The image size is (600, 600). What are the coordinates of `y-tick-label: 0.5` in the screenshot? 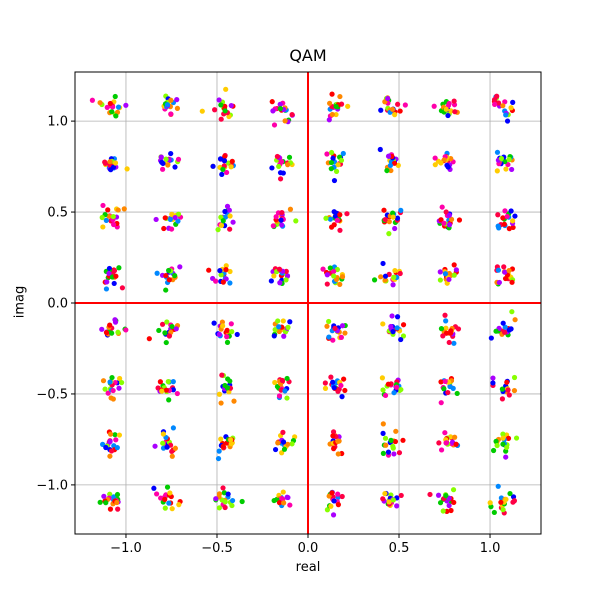 It's located at (57, 213).